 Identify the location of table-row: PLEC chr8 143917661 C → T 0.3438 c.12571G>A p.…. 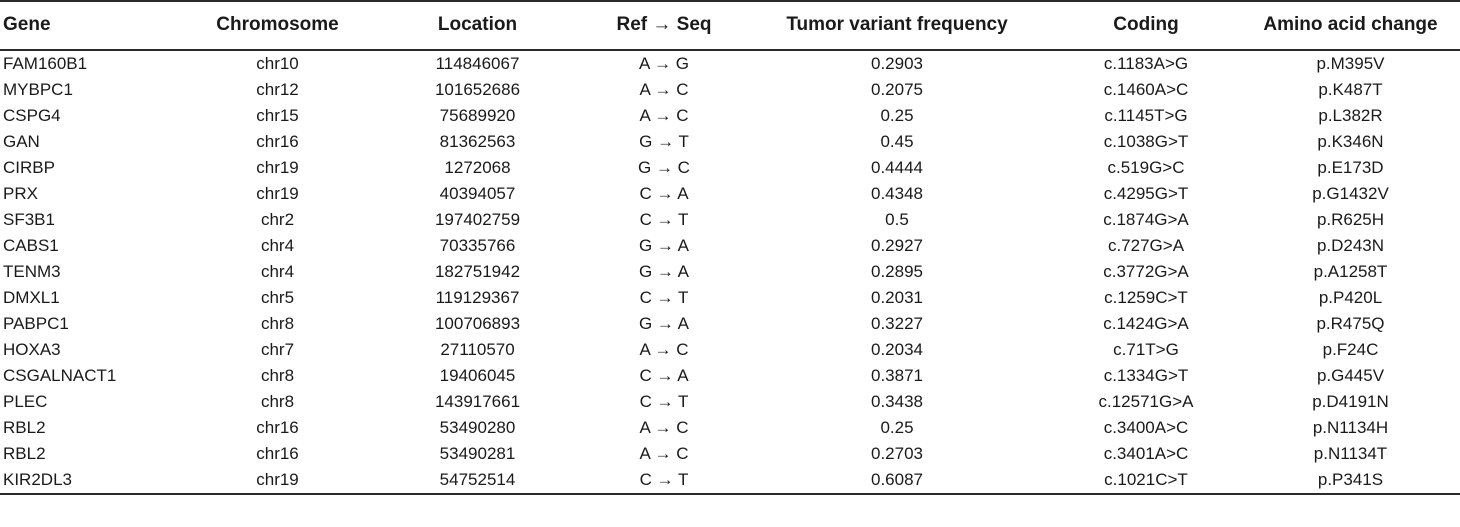
(730, 402).